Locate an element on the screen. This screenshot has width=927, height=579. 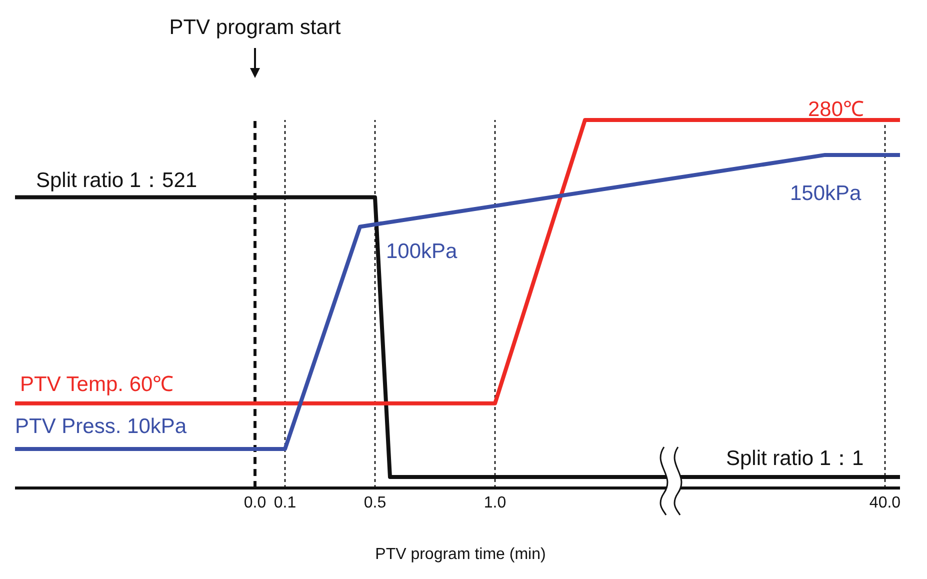
x-tick-label: 40.0 is located at coordinates (885, 503).